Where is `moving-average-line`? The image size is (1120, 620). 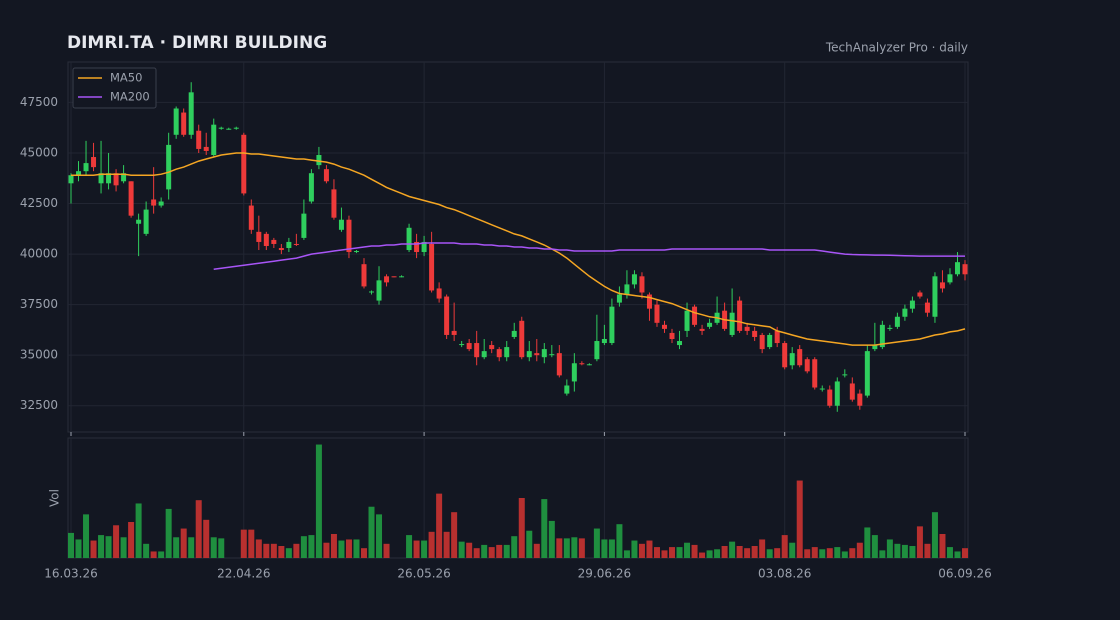 moving-average-line is located at coordinates (589, 256).